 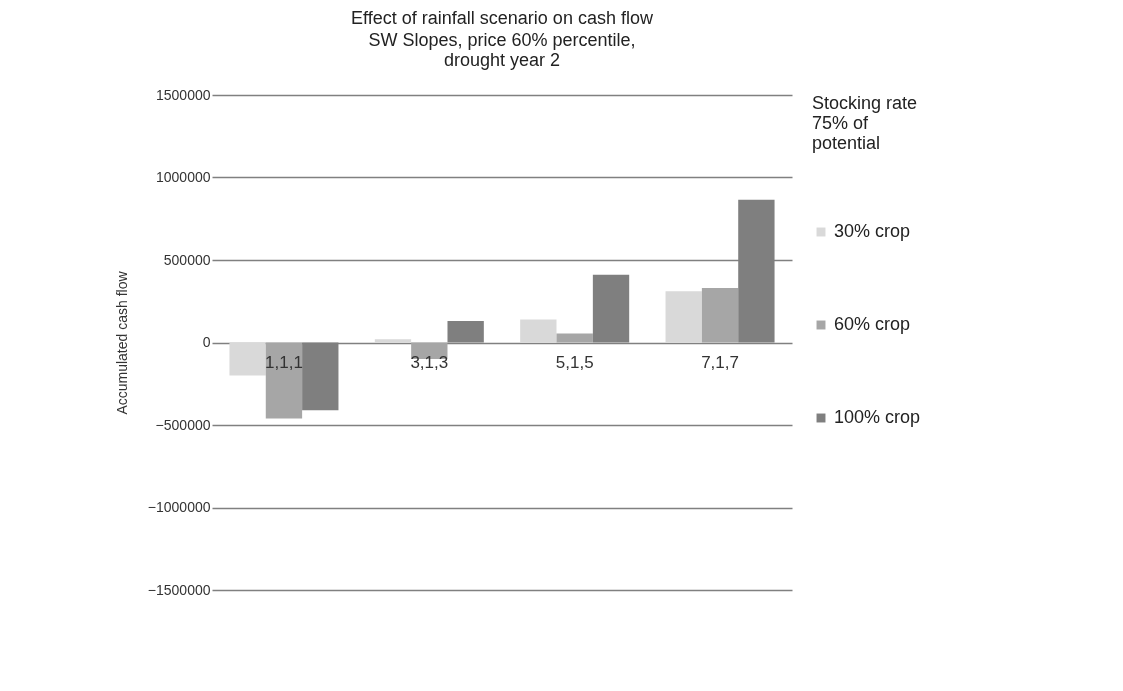 What do you see at coordinates (574, 362) in the screenshot?
I see `x-tick-label: 5,1,5` at bounding box center [574, 362].